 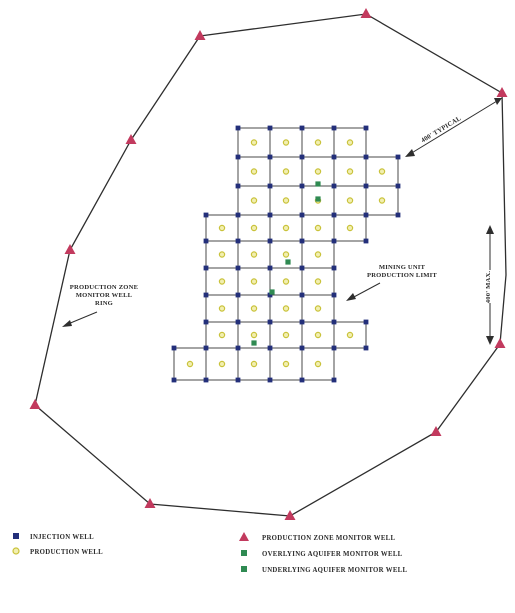 What do you see at coordinates (318, 199) in the screenshot?
I see `underlying-aquifer-monitor-well` at bounding box center [318, 199].